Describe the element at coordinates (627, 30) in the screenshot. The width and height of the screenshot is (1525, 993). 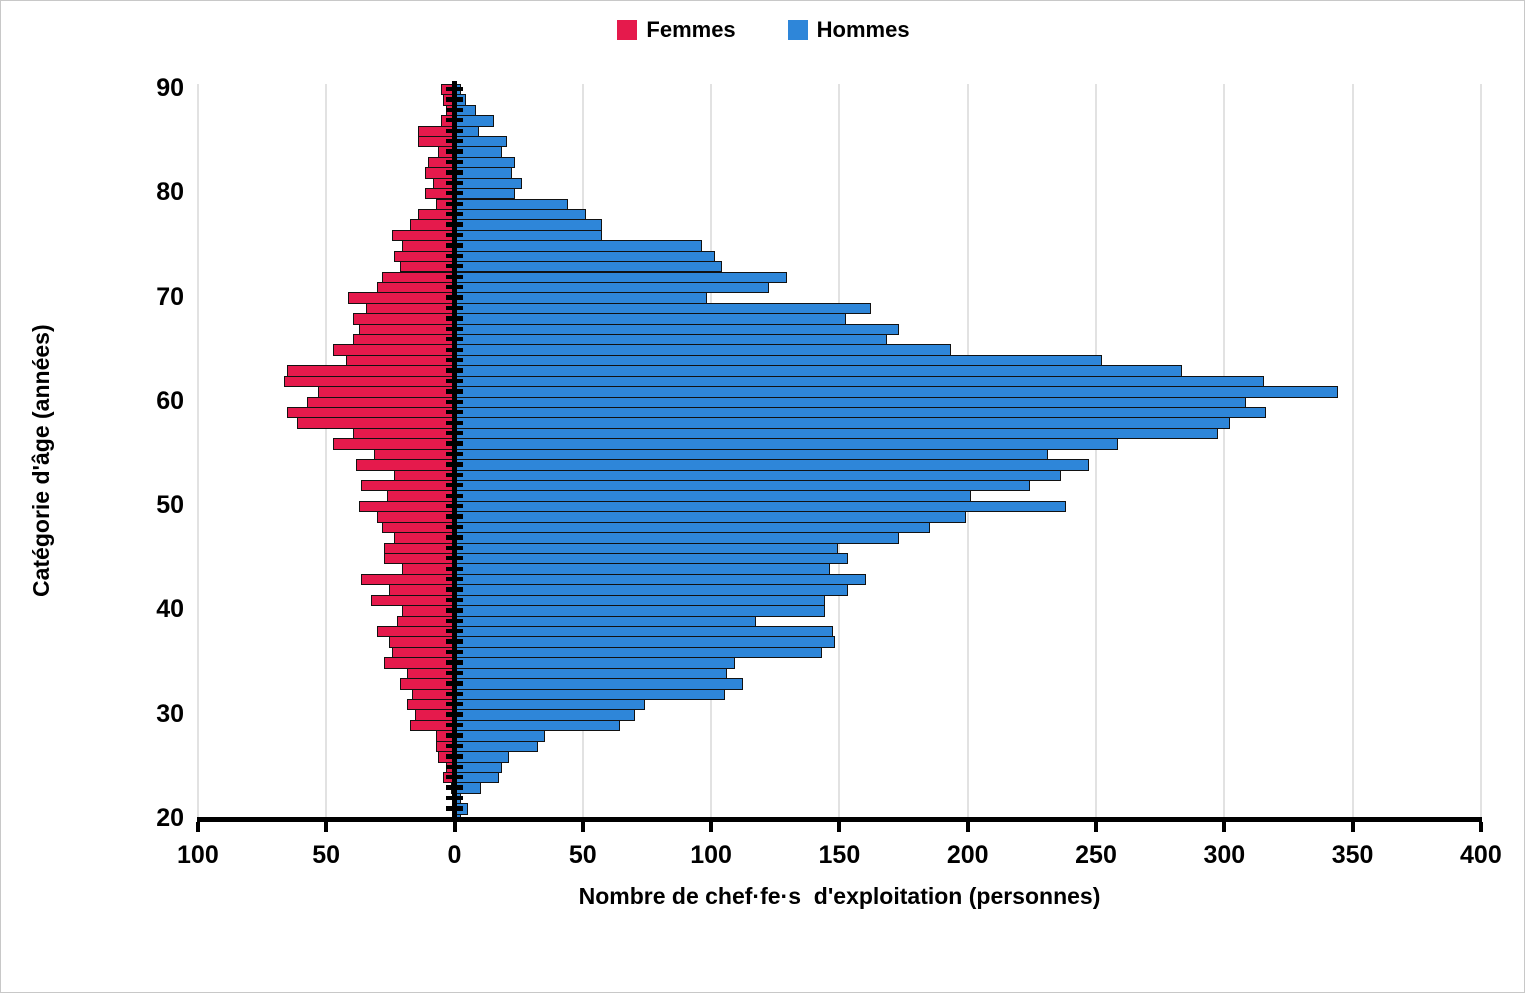
I see `femmes-swatch-icon` at that location.